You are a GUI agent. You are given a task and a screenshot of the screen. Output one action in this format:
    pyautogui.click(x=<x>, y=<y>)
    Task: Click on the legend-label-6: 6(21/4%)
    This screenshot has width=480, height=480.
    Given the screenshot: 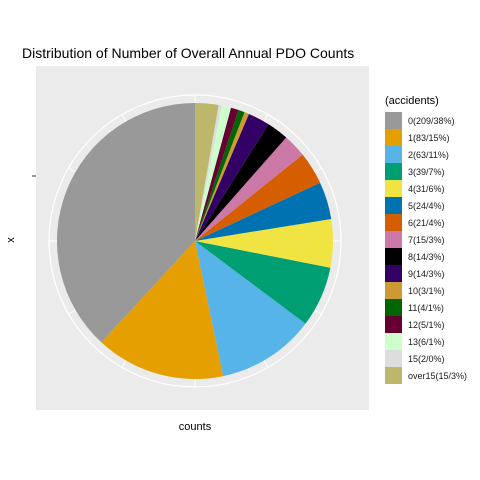 What is the action you would take?
    pyautogui.click(x=426, y=223)
    